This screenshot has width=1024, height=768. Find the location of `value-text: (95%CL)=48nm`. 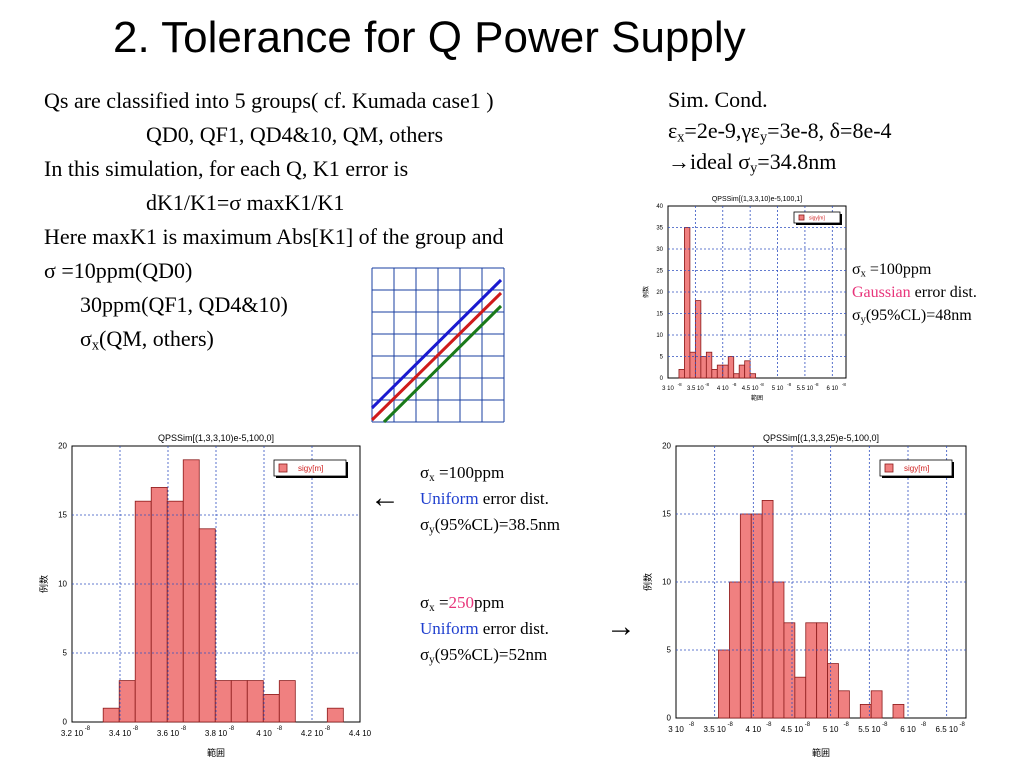

value-text: (95%CL)=48nm is located at coordinates (918, 315).